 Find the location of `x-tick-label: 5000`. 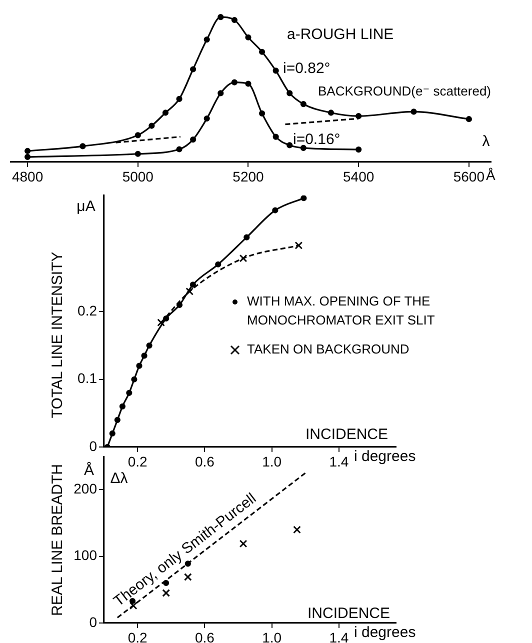

x-tick-label: 5000 is located at coordinates (138, 176).